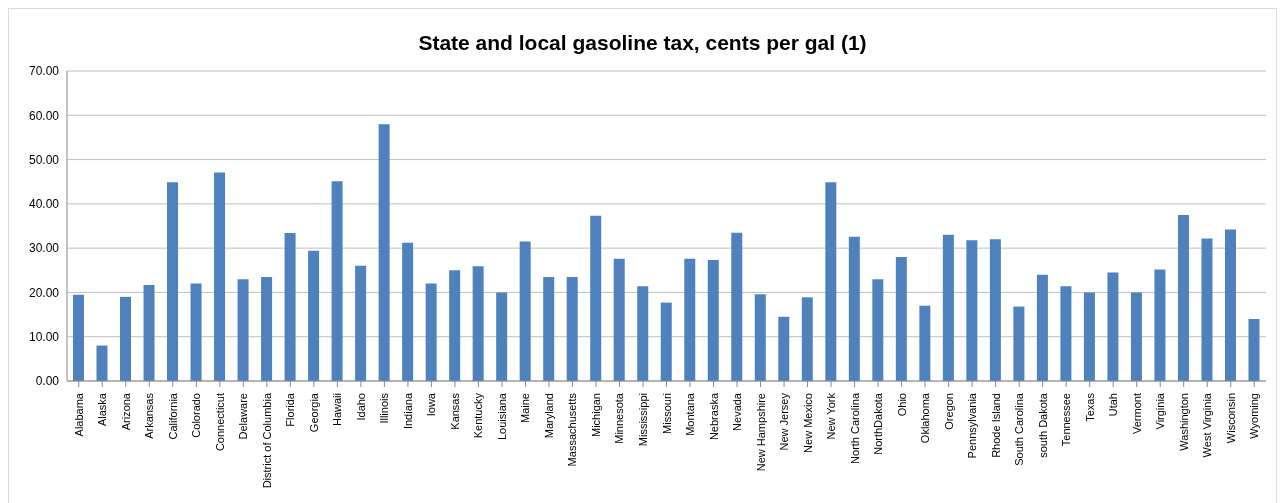 The width and height of the screenshot is (1283, 503). Describe the element at coordinates (313, 412) in the screenshot. I see `x-tick-label: Georgia` at that location.